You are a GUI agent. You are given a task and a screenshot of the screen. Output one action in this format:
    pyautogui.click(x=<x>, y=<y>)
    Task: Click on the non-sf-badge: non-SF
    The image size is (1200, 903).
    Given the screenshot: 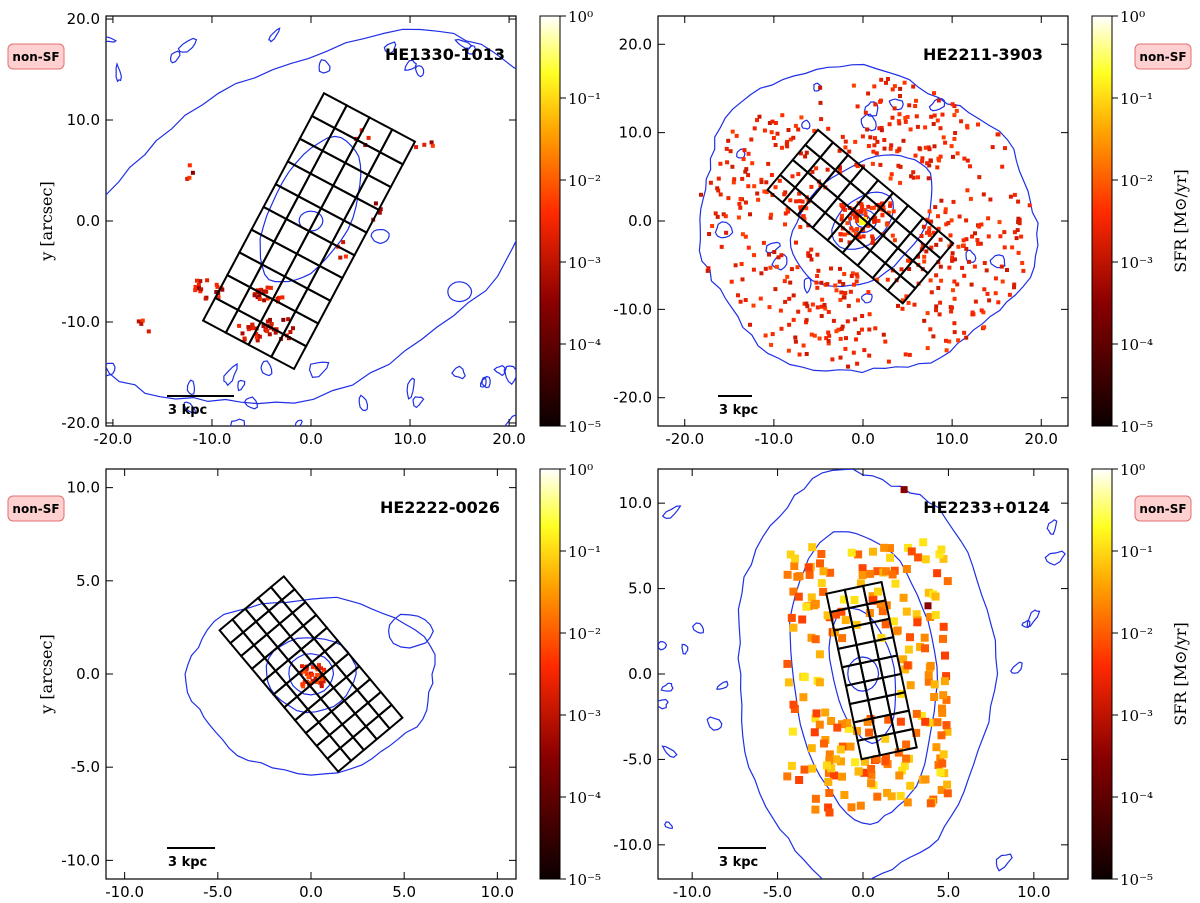 What is the action you would take?
    pyautogui.click(x=1163, y=56)
    